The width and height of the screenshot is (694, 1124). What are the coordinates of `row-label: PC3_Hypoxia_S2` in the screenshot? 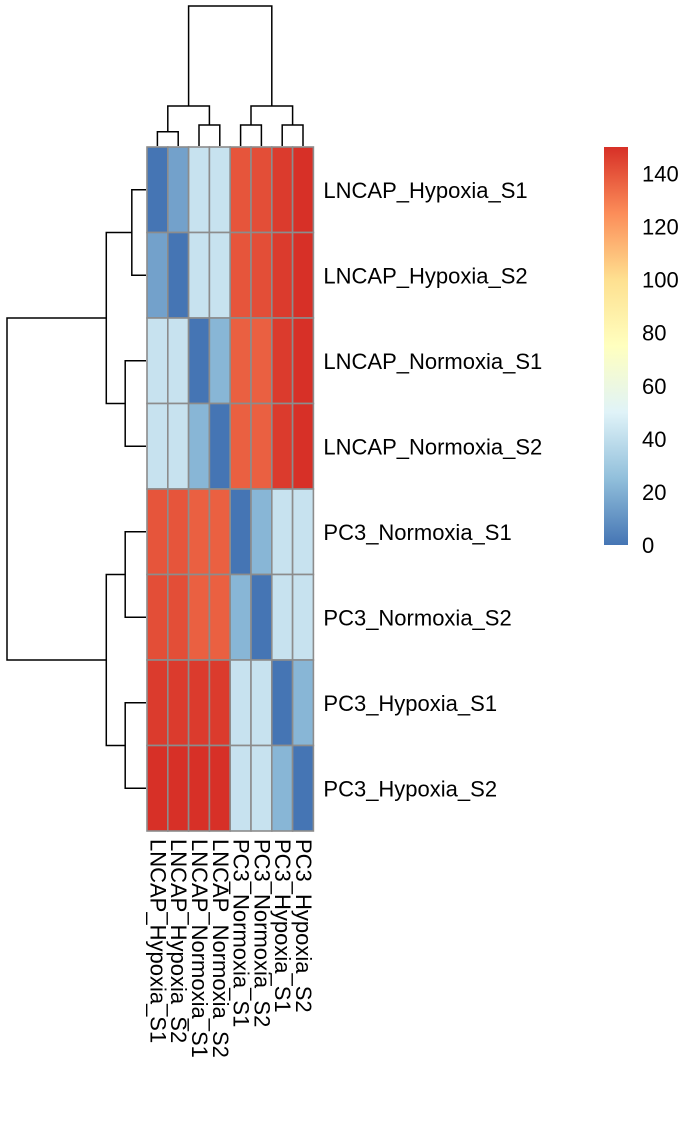 It's located at (410, 788).